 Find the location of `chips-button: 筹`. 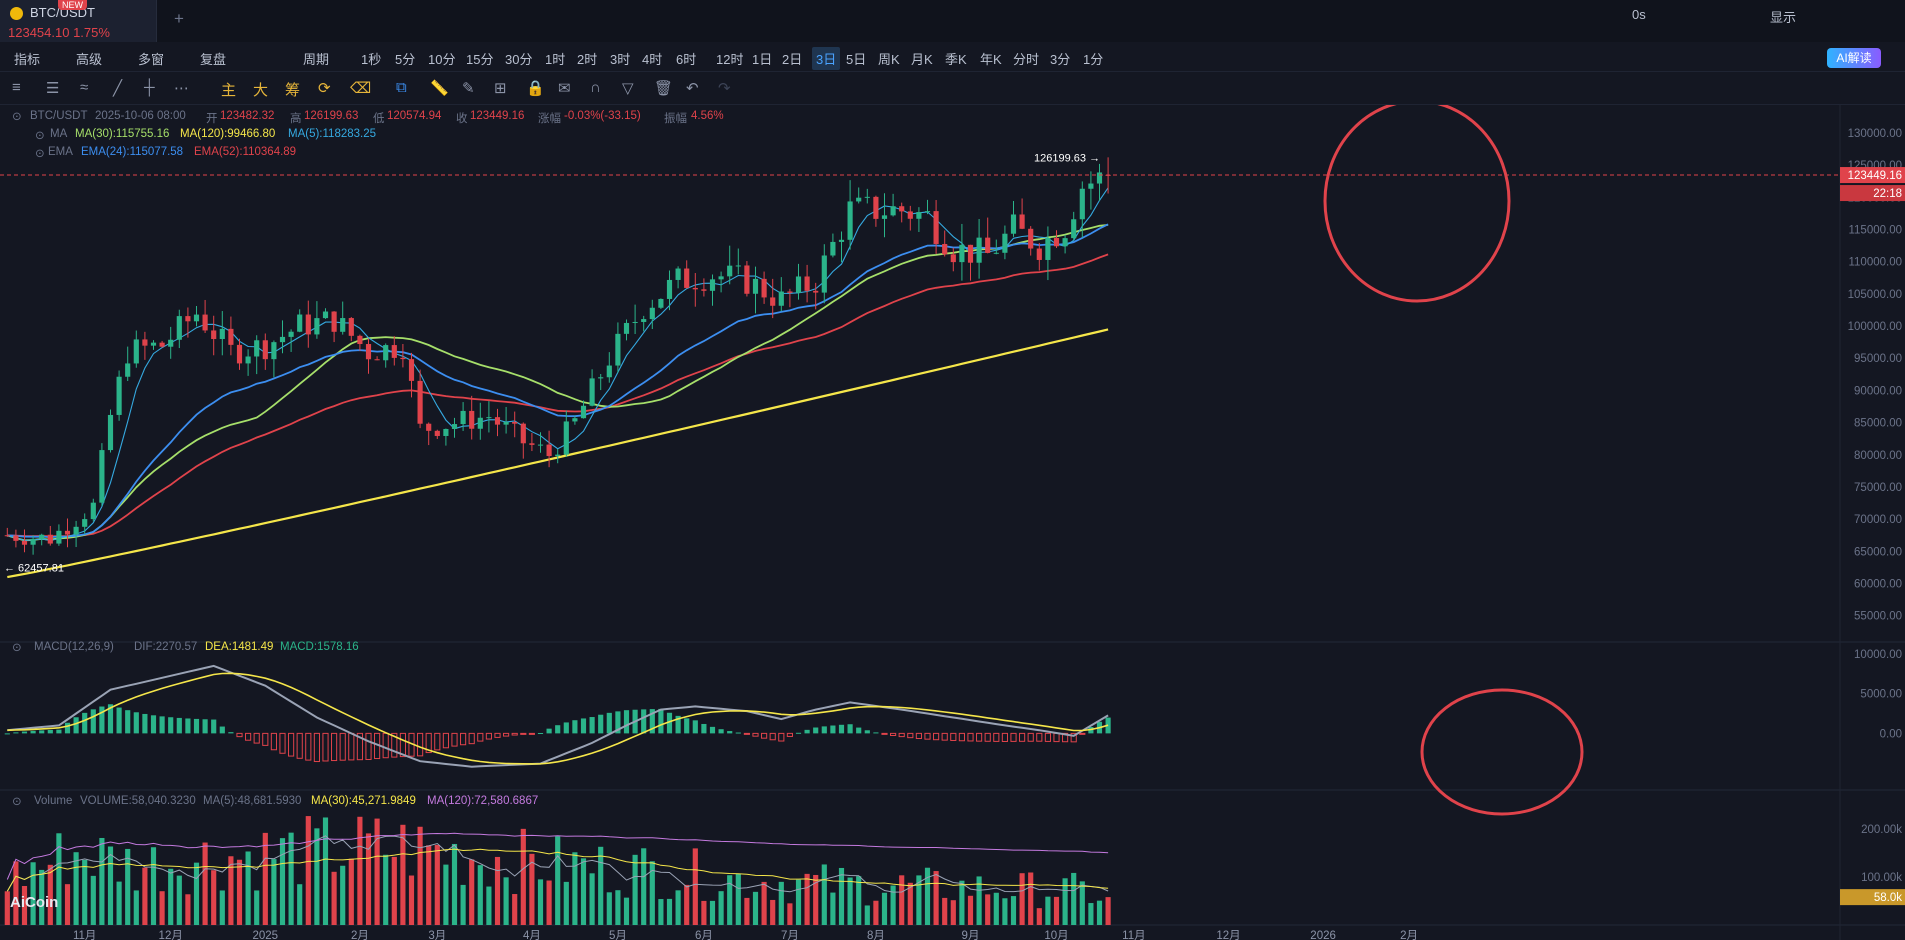

chips-button: 筹 is located at coordinates (293, 90).